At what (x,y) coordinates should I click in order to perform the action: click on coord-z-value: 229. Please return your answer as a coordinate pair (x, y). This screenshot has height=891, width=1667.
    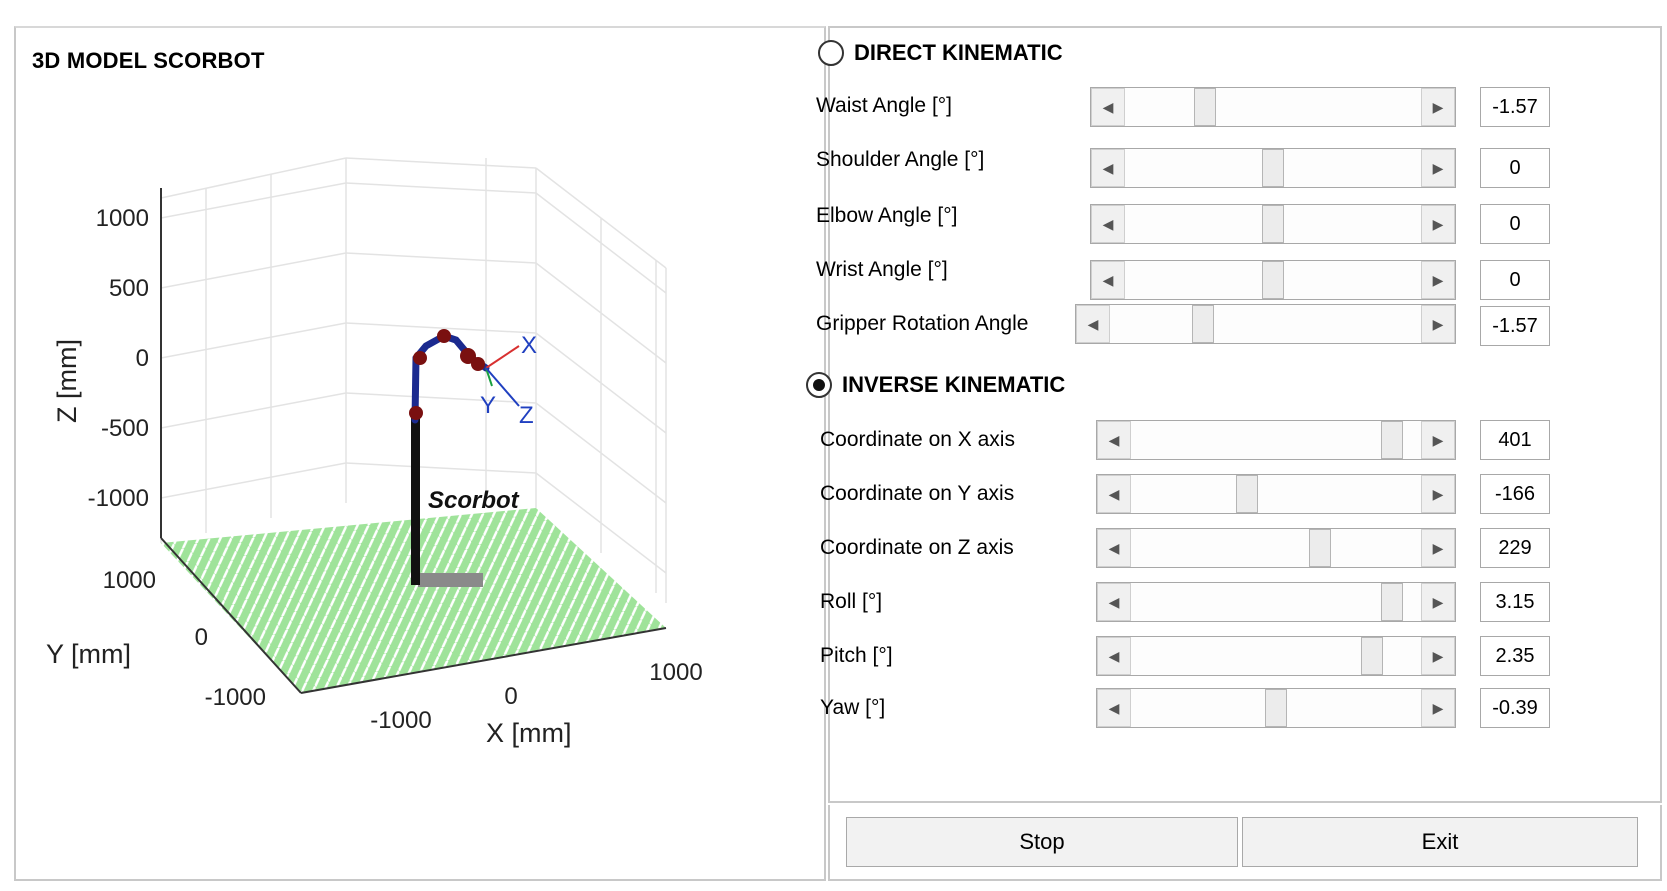
    Looking at the image, I should click on (1515, 548).